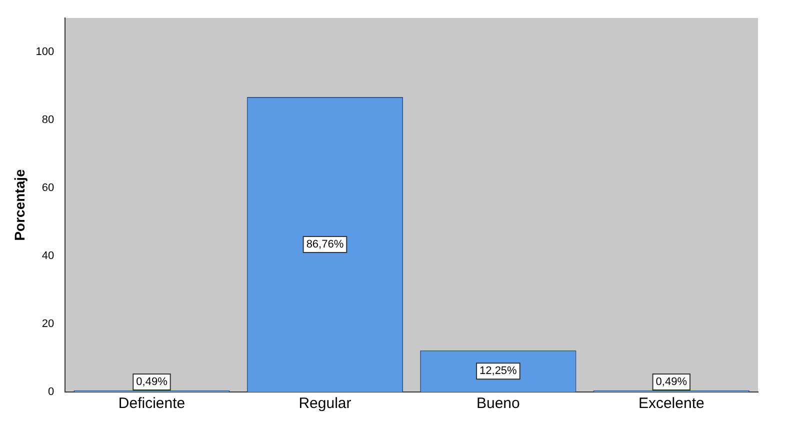  Describe the element at coordinates (325, 244) in the screenshot. I see `data-label: 86,76%` at that location.